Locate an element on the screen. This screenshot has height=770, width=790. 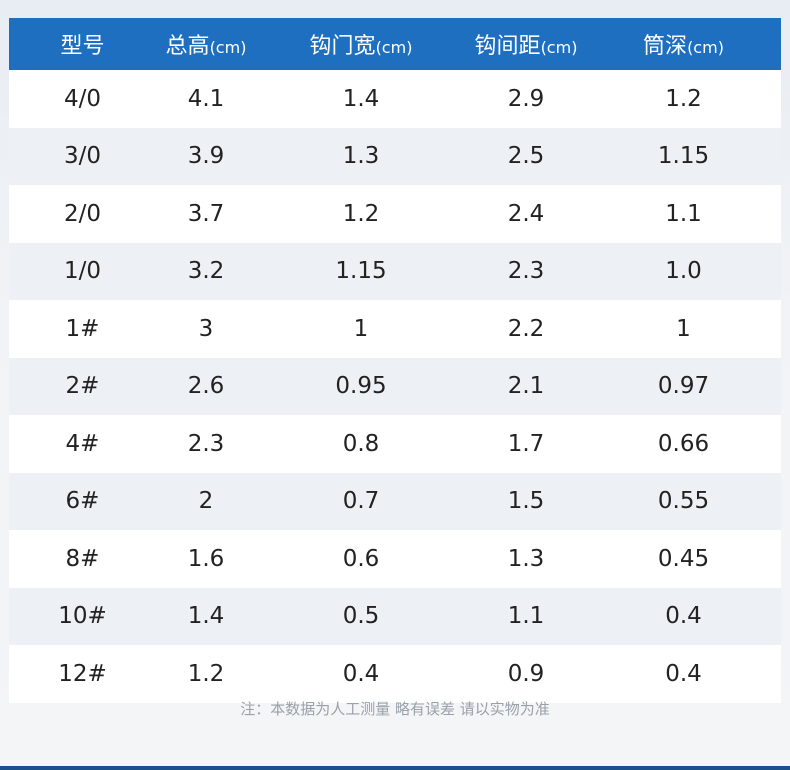
cell-model: 1/0 is located at coordinates (82, 271).